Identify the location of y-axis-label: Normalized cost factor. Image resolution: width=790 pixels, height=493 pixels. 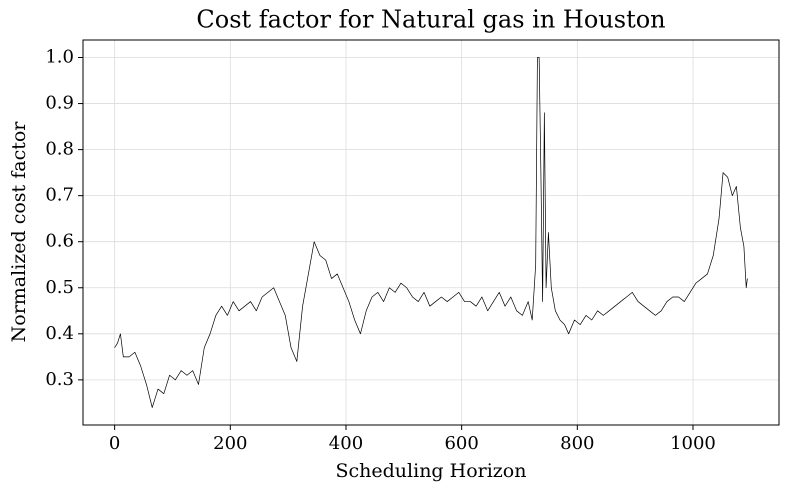
(19, 232).